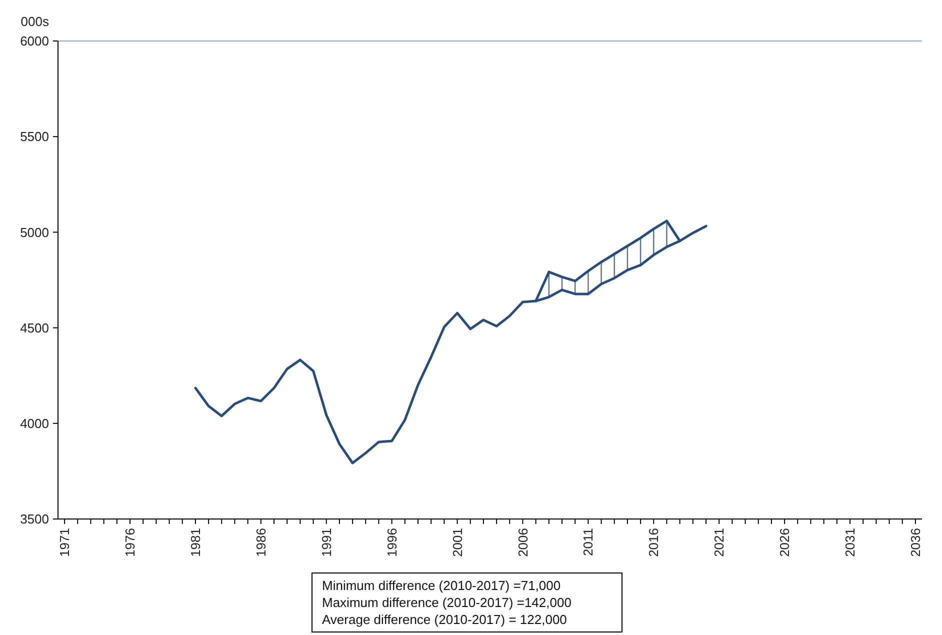 This screenshot has height=635, width=942. I want to click on y-tick-label: 5500, so click(34, 136).